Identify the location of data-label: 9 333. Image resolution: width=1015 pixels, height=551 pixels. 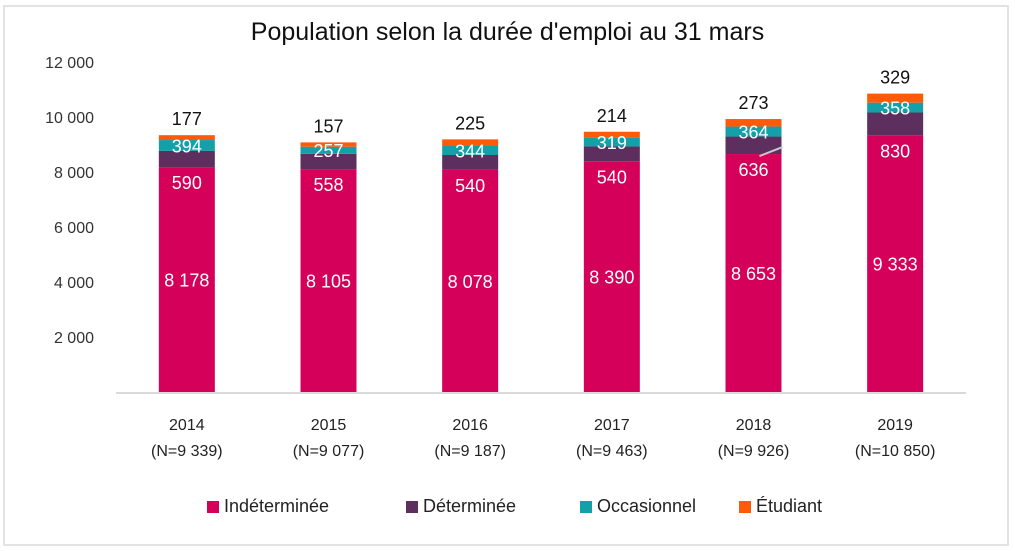
(895, 265).